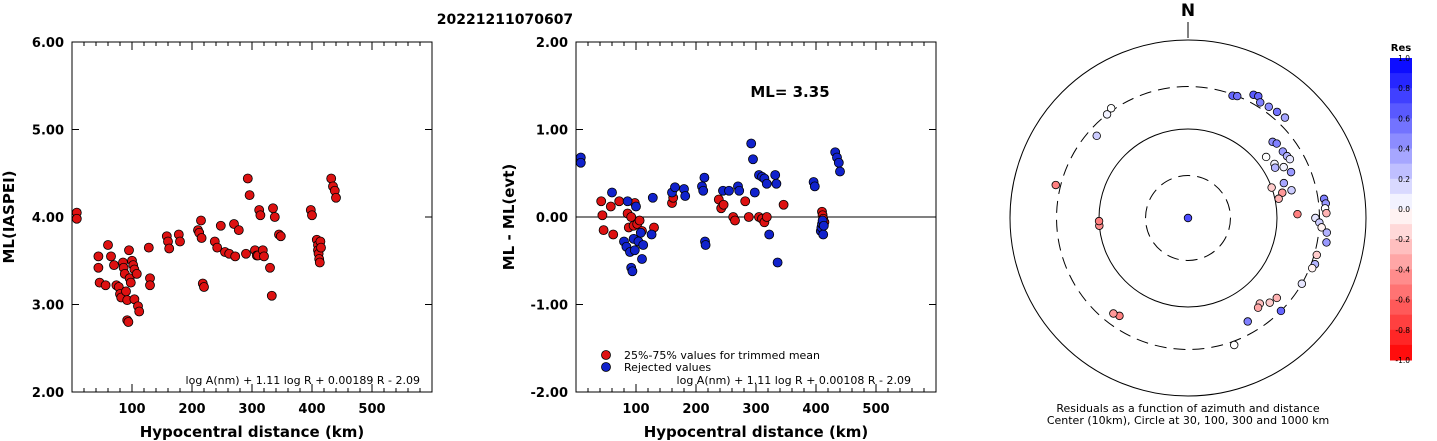 This screenshot has width=1437, height=441. What do you see at coordinates (191, 409) in the screenshot?
I see `p1-x-tick-label: 200` at bounding box center [191, 409].